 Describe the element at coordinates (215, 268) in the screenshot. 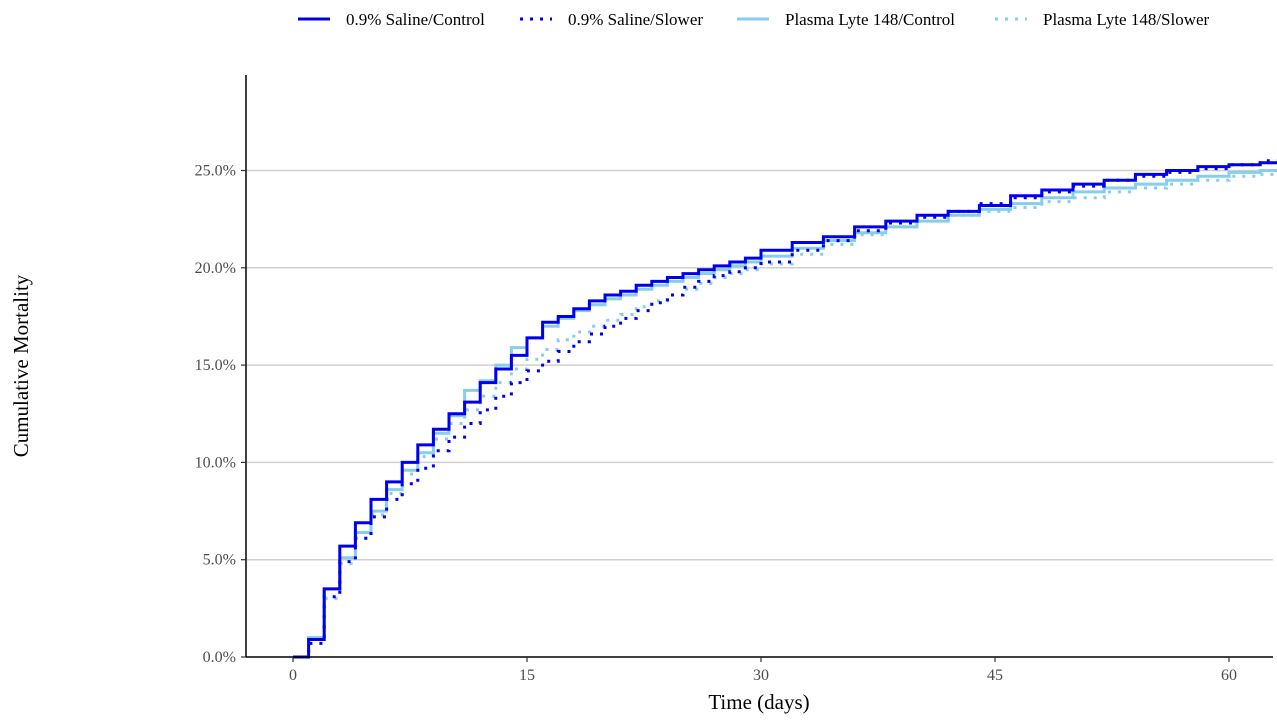

I see `y-tick-label: 20.0%` at that location.